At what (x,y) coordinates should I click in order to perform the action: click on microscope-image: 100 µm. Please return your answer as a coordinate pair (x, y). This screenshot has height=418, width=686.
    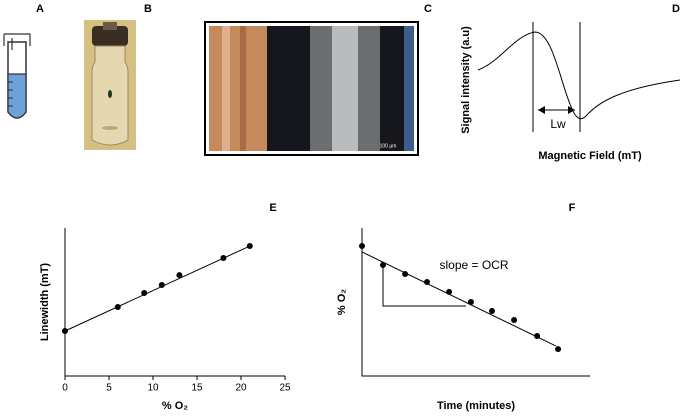
    Looking at the image, I should click on (311, 88).